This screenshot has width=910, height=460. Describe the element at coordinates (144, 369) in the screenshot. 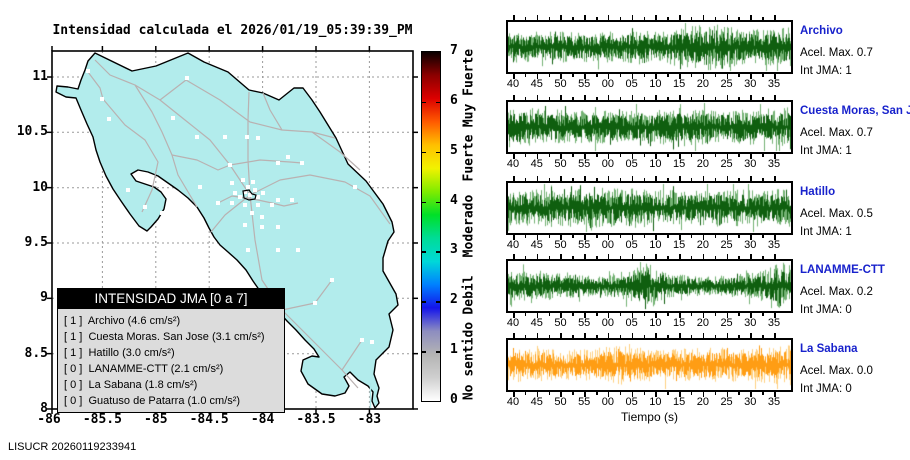

I see `legend-row: [ 0 ] LANAMME-CTT (2.1 cm/s²)` at that location.